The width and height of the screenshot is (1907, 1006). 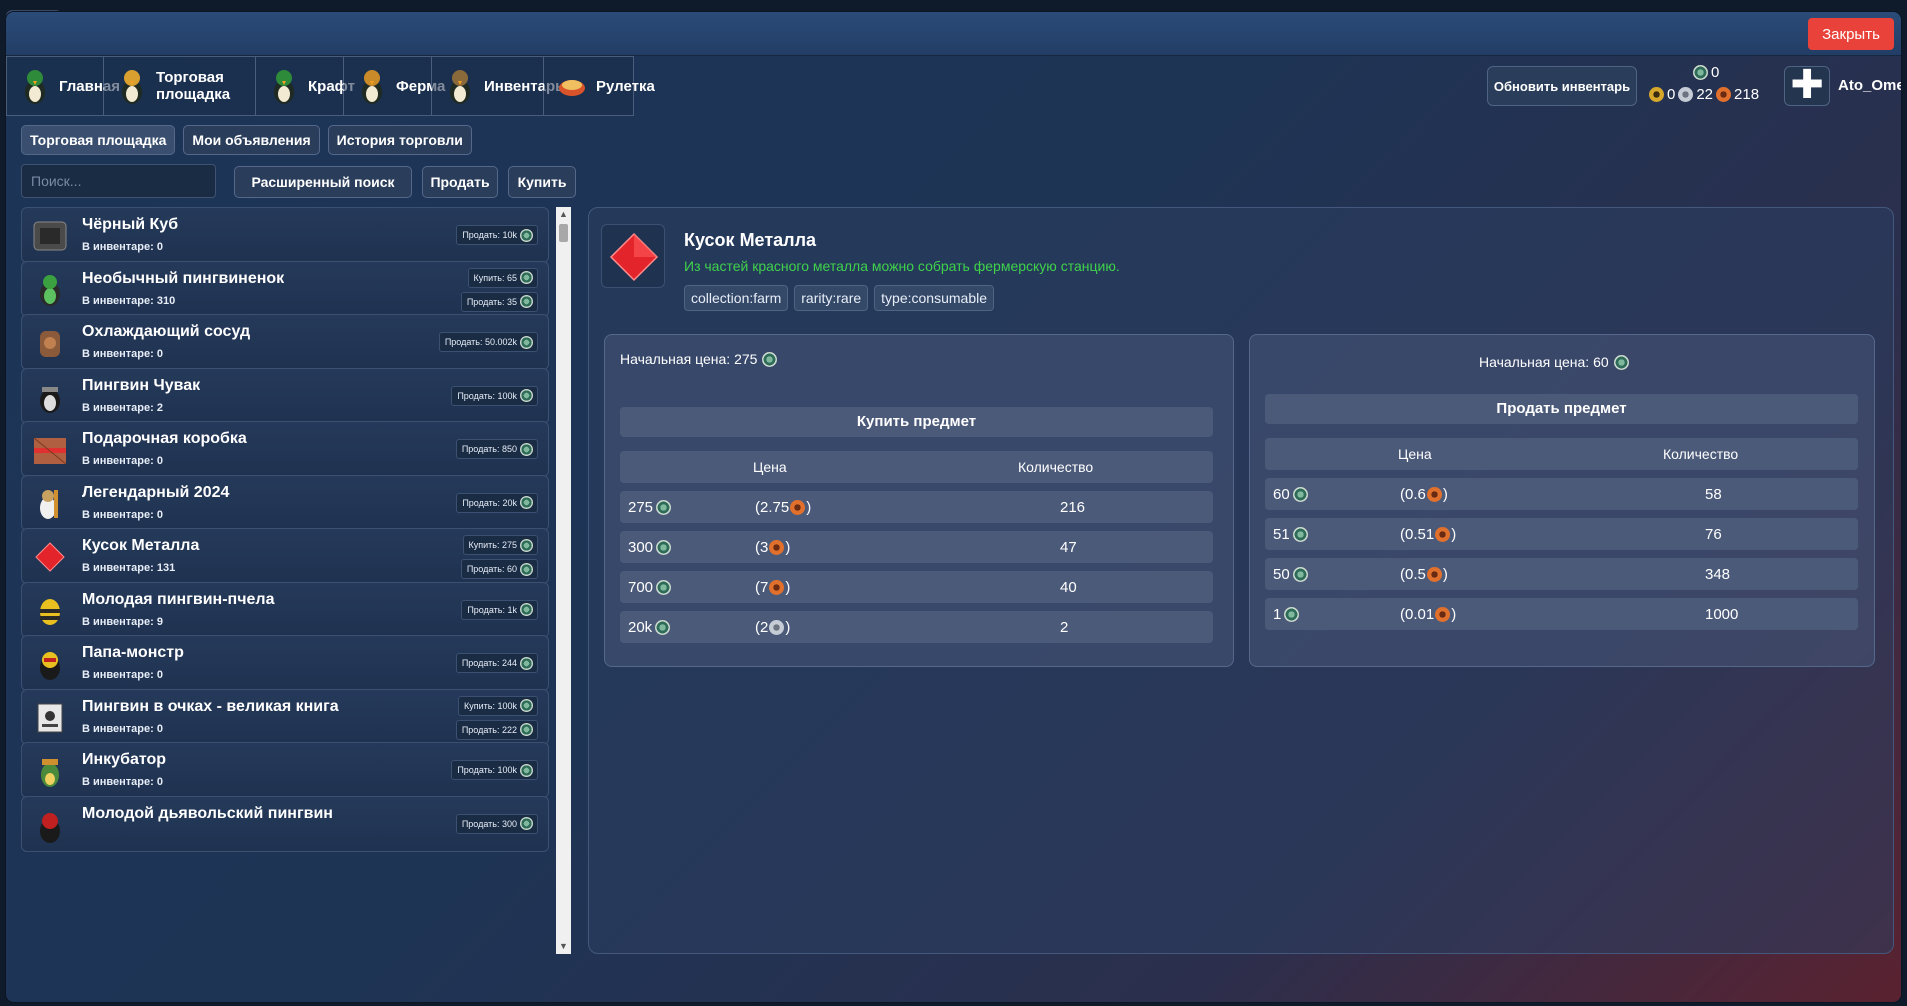 What do you see at coordinates (1068, 587) in the screenshot?
I see `order-quantity: 40` at bounding box center [1068, 587].